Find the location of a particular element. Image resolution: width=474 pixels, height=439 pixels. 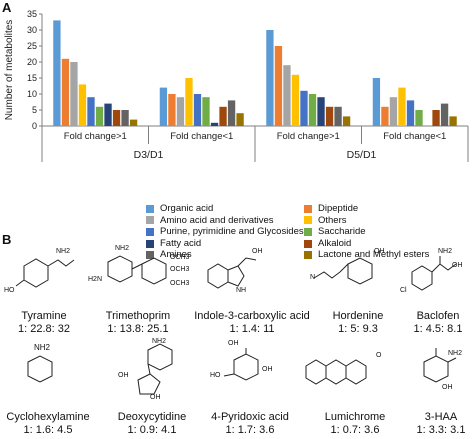

pyridoxic-structure is located at coordinates (241, 364).